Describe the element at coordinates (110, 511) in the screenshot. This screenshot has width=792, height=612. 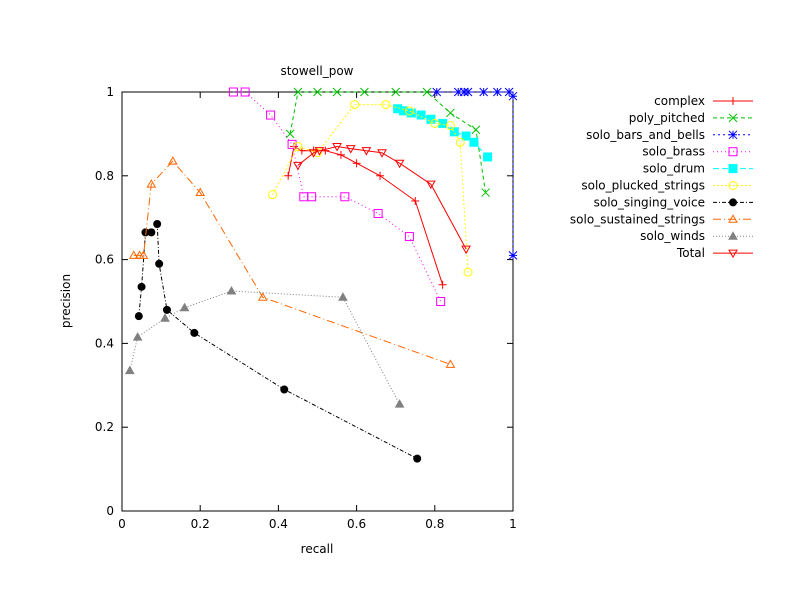
I see `y-tick-label: 0` at that location.